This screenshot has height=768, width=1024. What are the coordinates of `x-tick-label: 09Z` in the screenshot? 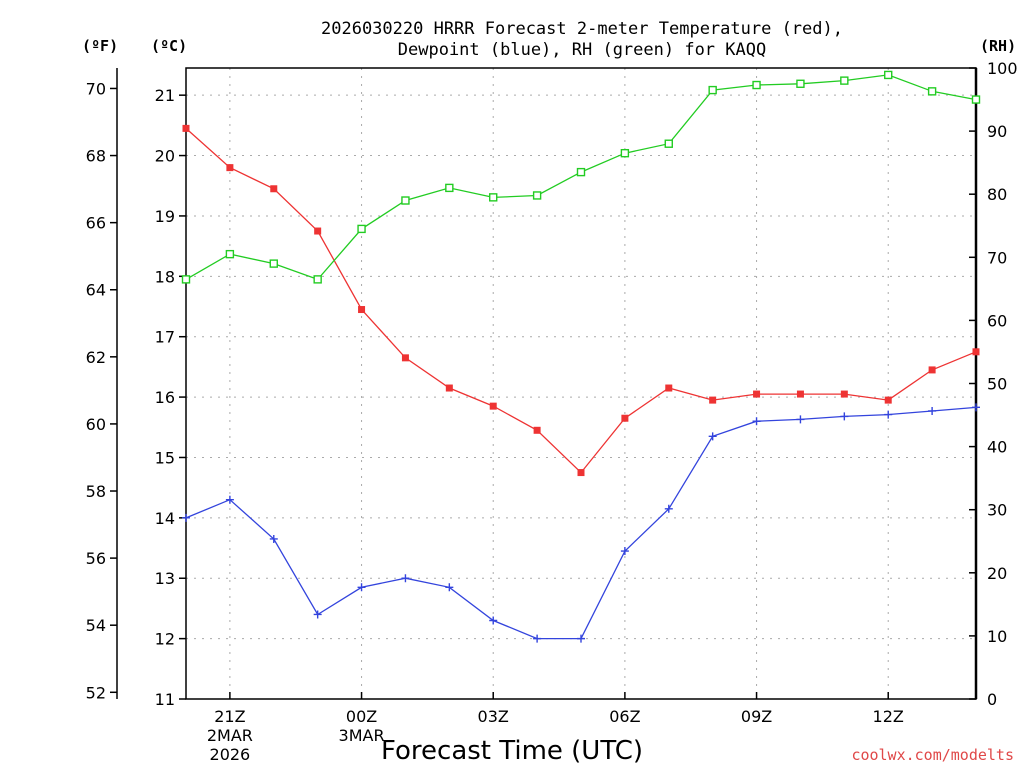 It's located at (756, 716).